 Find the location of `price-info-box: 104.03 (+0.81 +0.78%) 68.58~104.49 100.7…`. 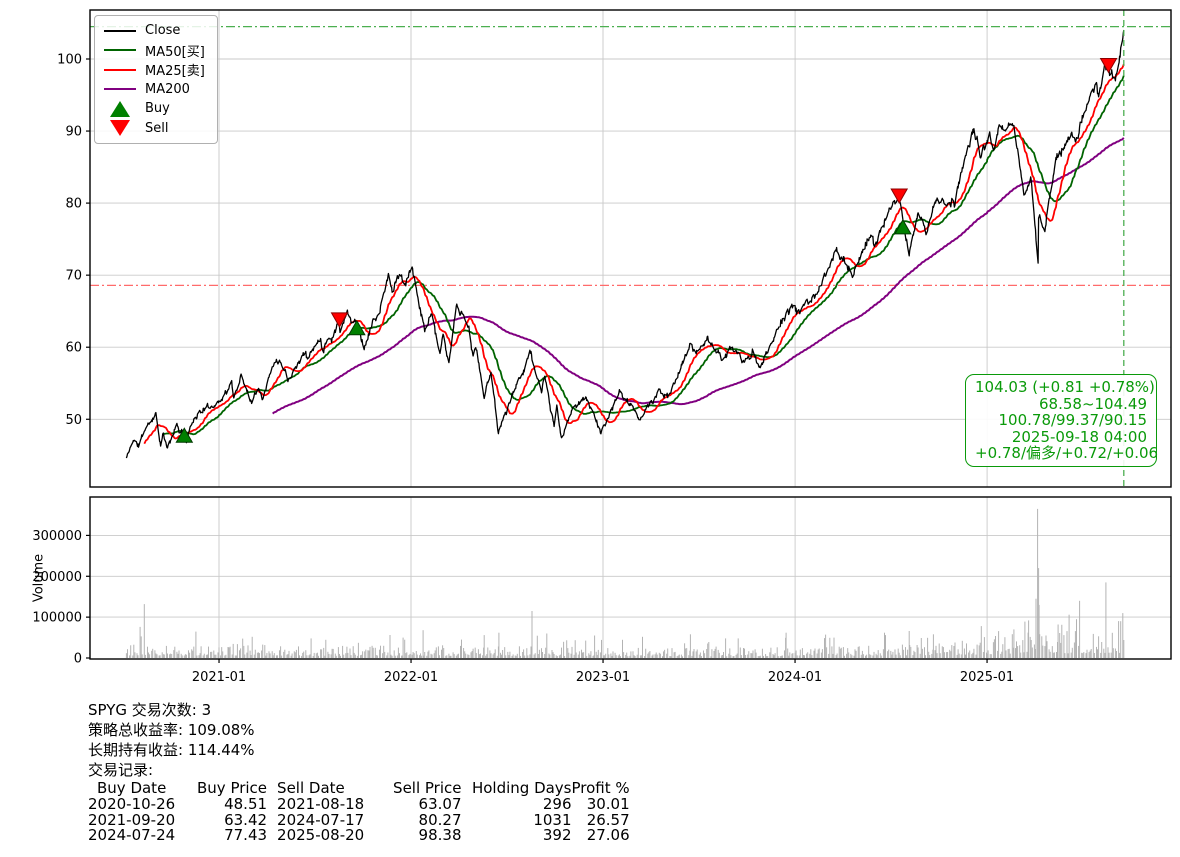

price-info-box: 104.03 (+0.81 +0.78%) 68.58~104.49 100.7… is located at coordinates (1061, 420).